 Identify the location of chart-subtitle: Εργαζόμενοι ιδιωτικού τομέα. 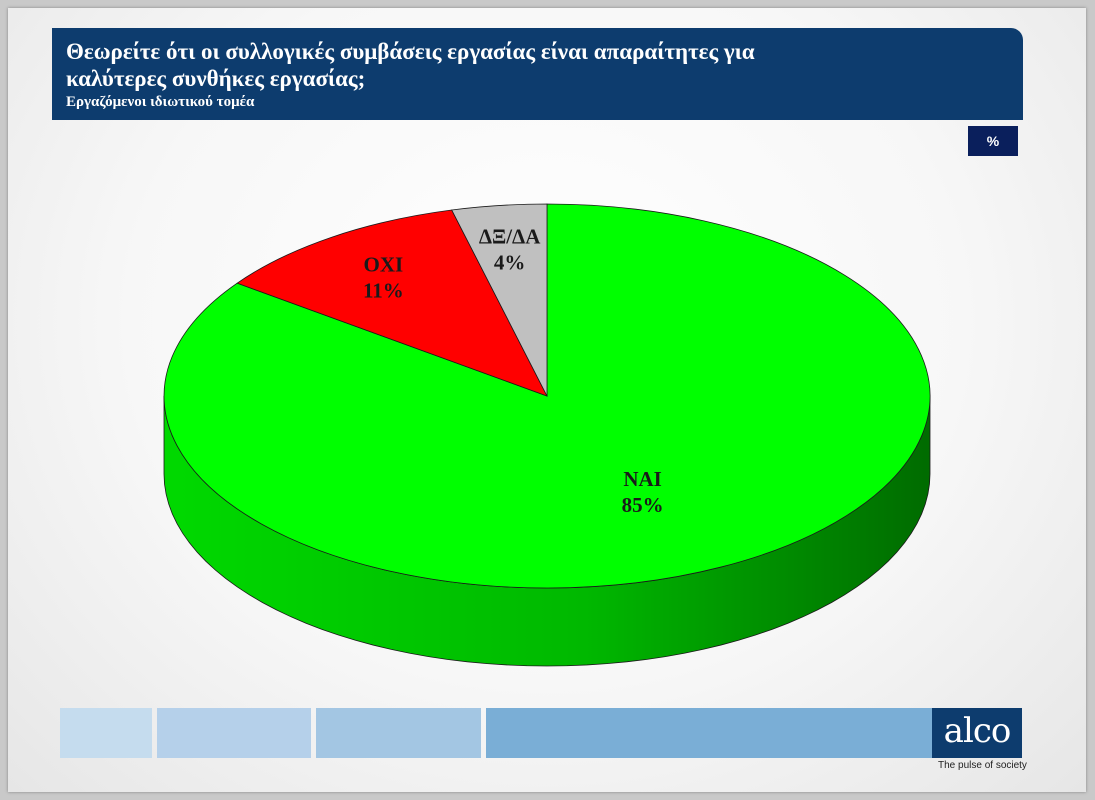
(160, 102).